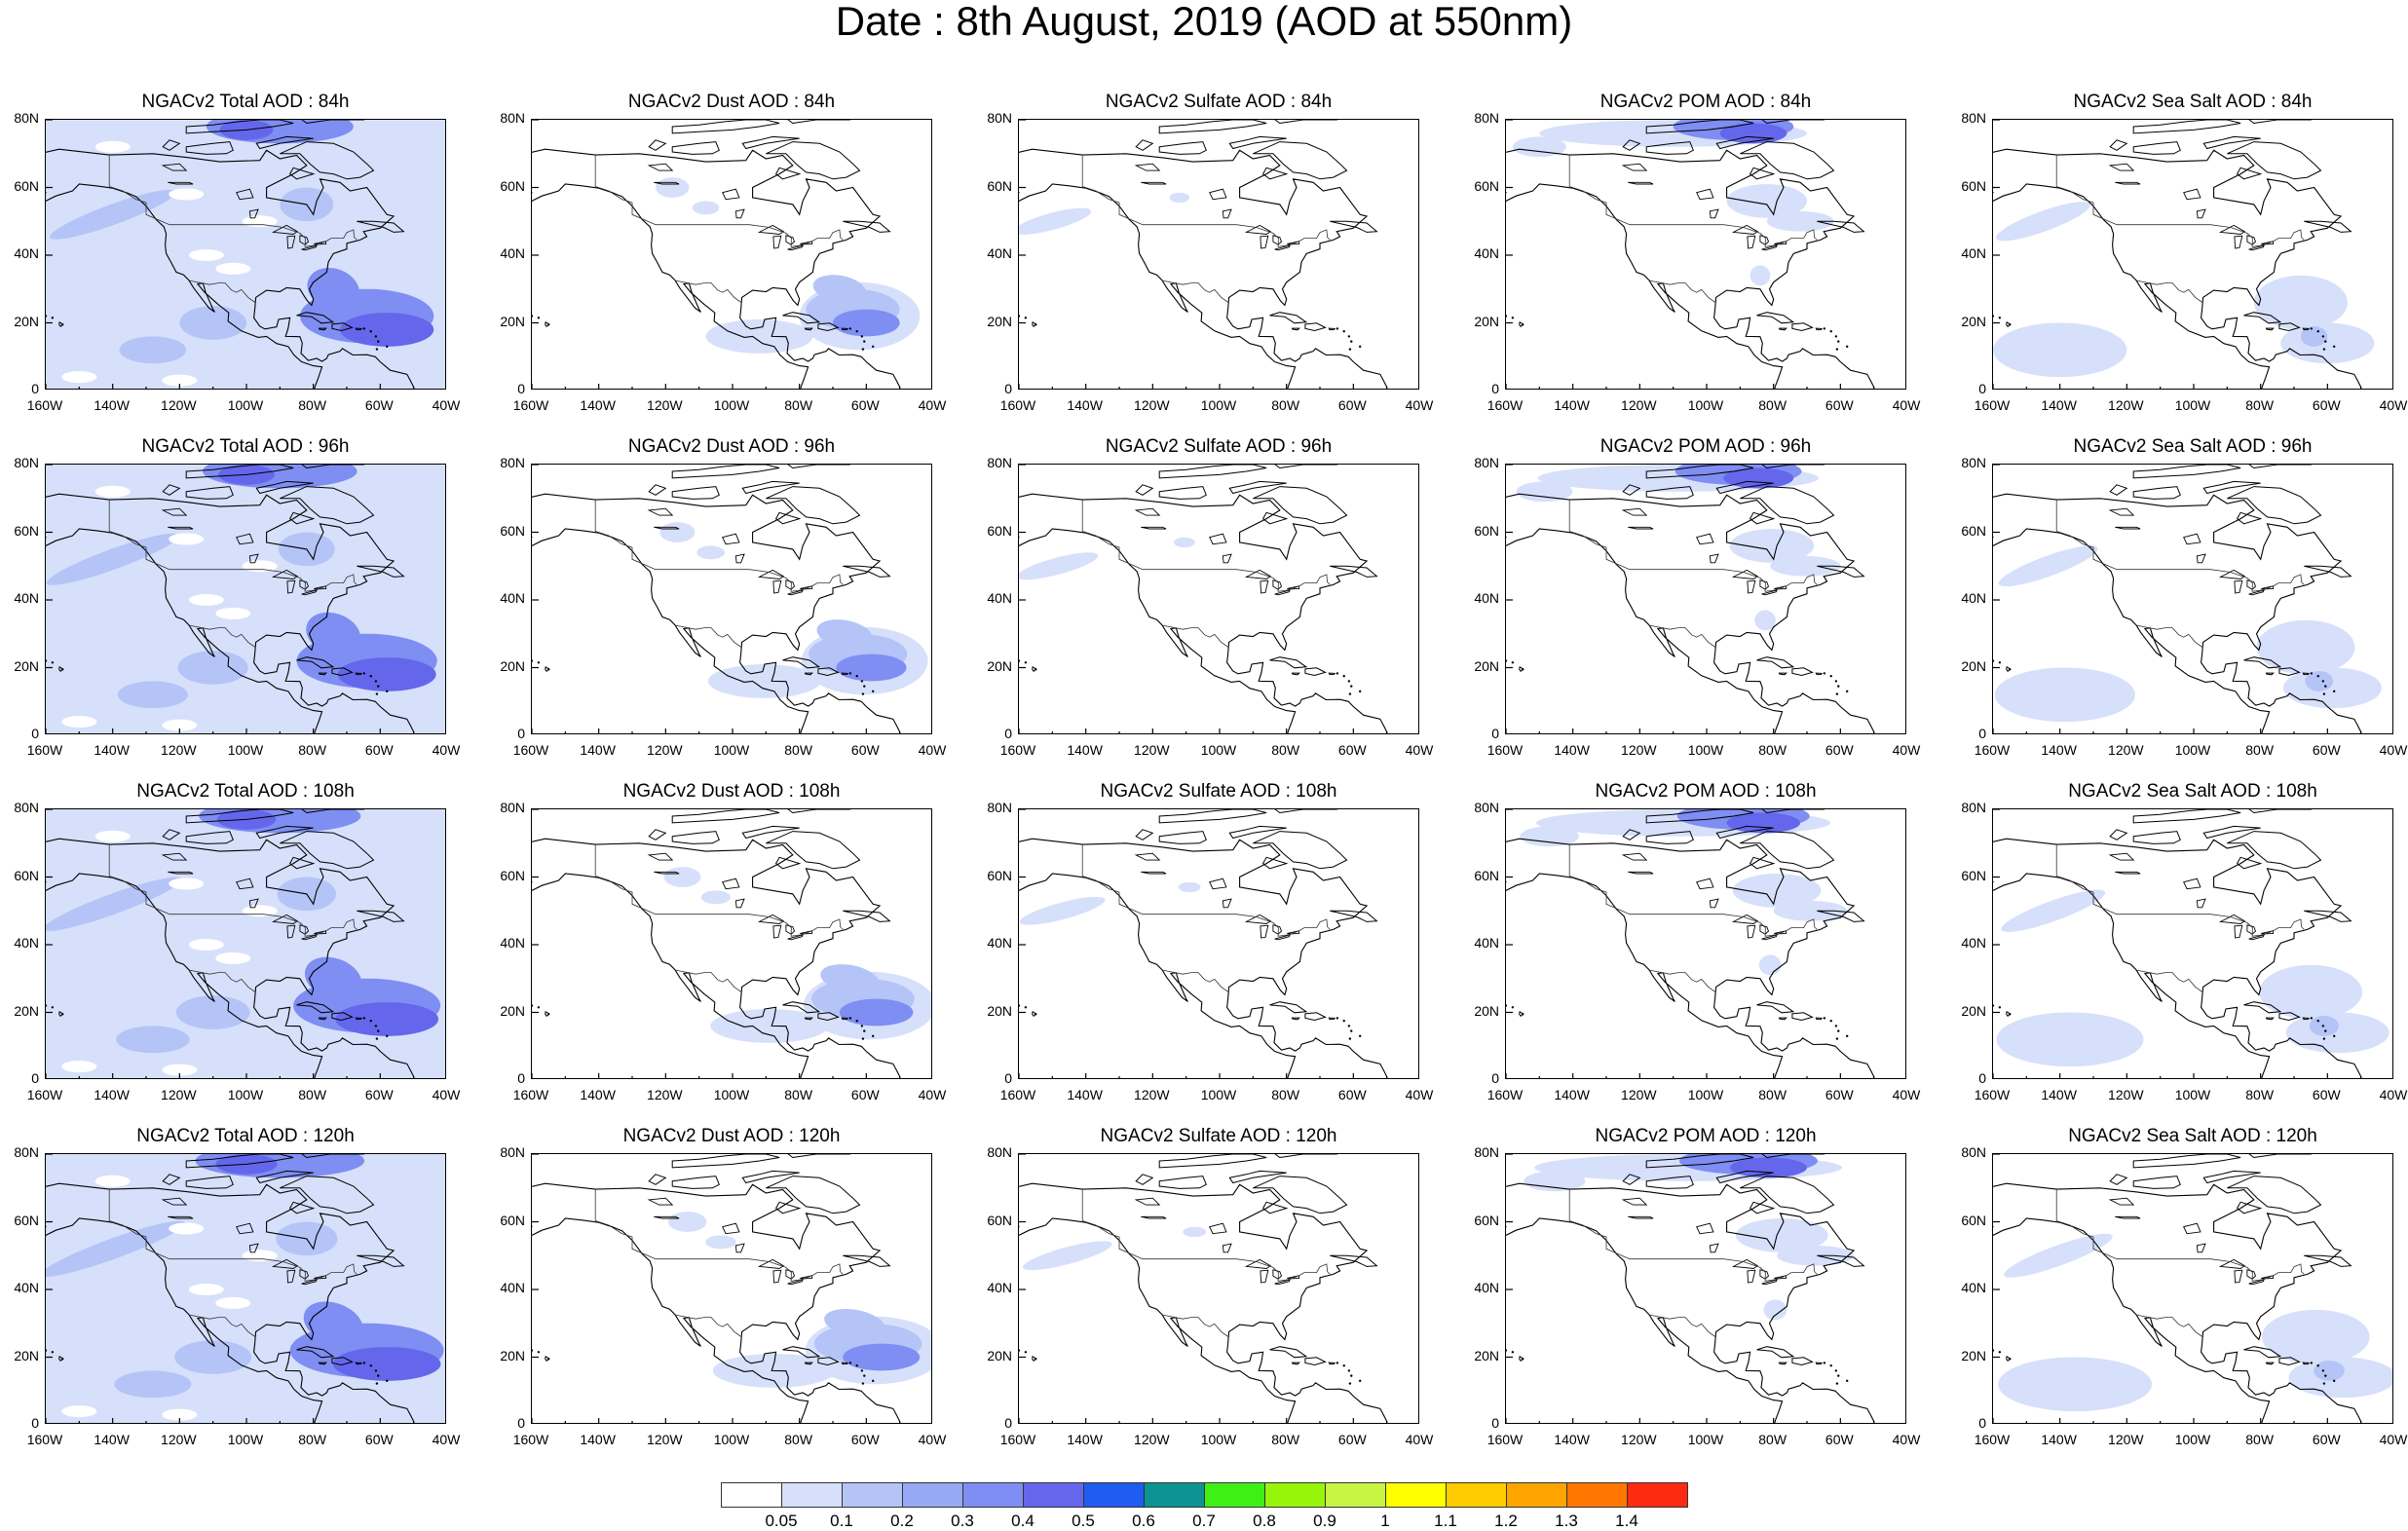 The height and width of the screenshot is (1531, 2408). Describe the element at coordinates (1973, 1152) in the screenshot. I see `lat-tick-label: 80N` at that location.